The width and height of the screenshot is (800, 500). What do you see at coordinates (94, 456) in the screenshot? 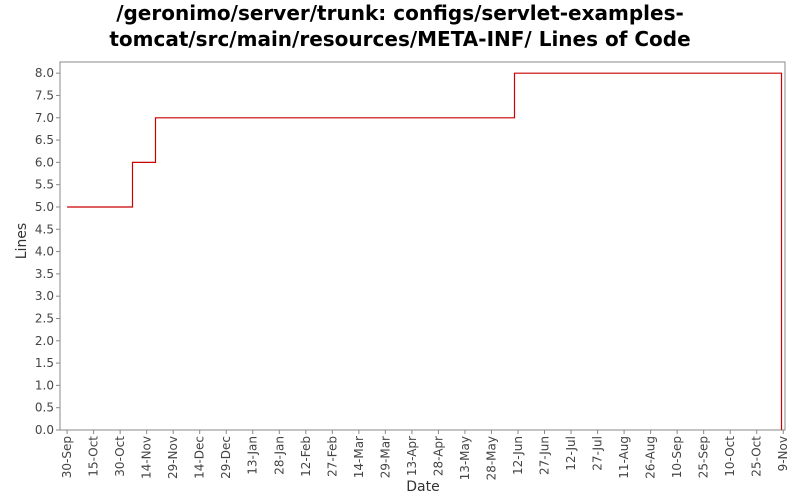
I see `x-tick-label: 15-Oct` at bounding box center [94, 456].